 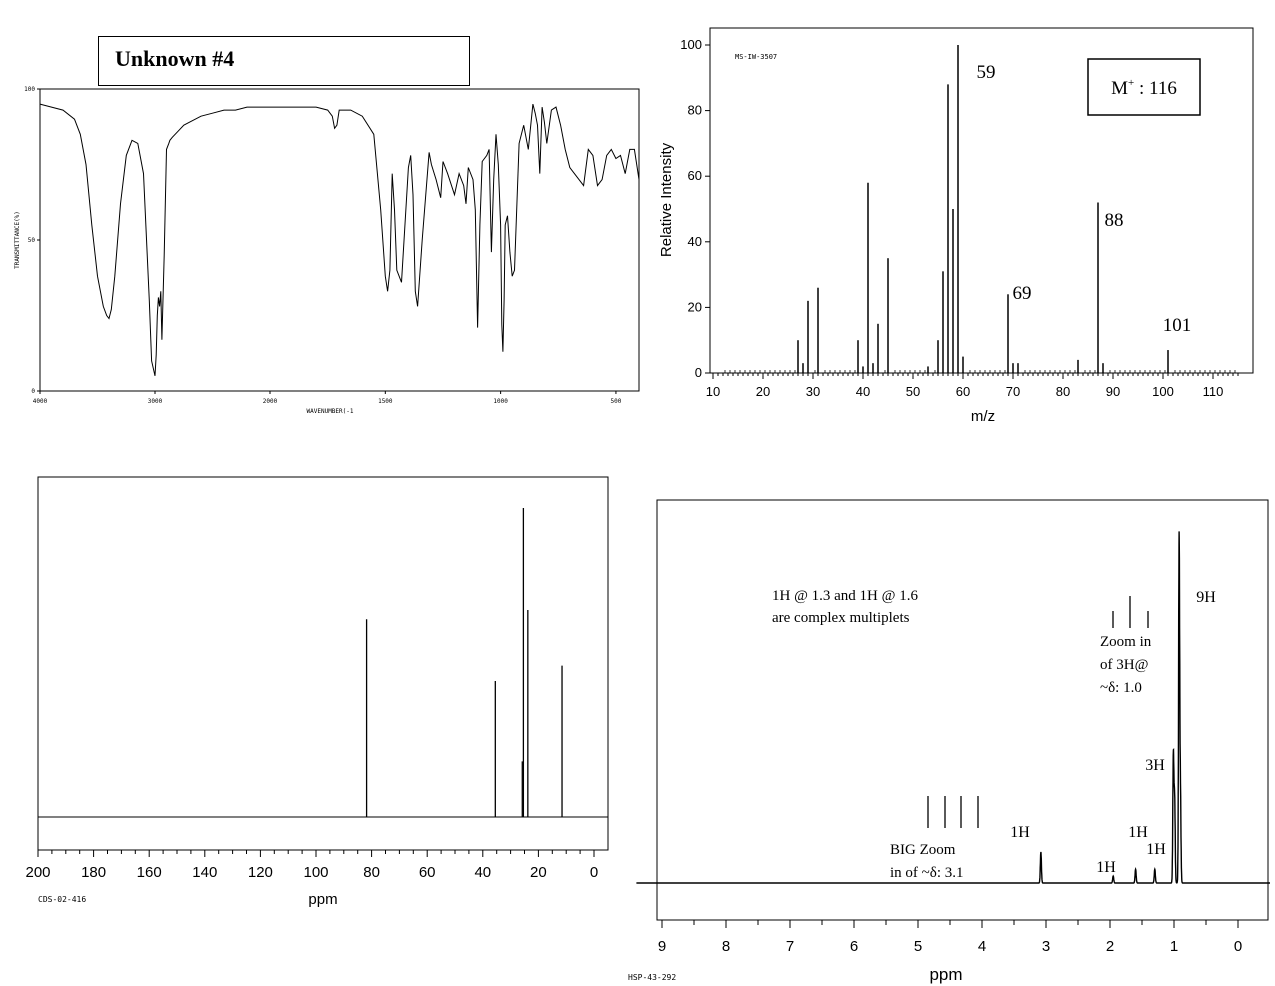 What do you see at coordinates (923, 850) in the screenshot?
I see `h1-annotation: BIG Zoom` at bounding box center [923, 850].